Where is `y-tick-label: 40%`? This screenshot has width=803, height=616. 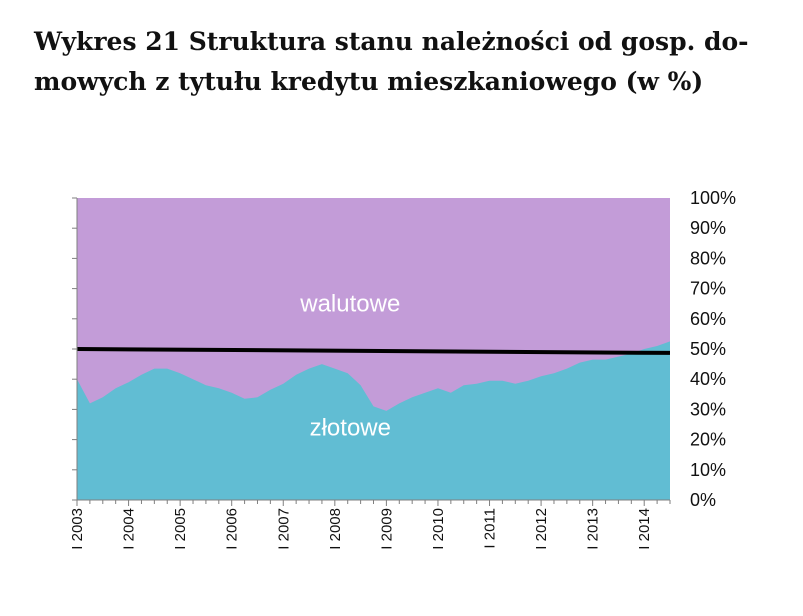
y-tick-label: 40% is located at coordinates (708, 379).